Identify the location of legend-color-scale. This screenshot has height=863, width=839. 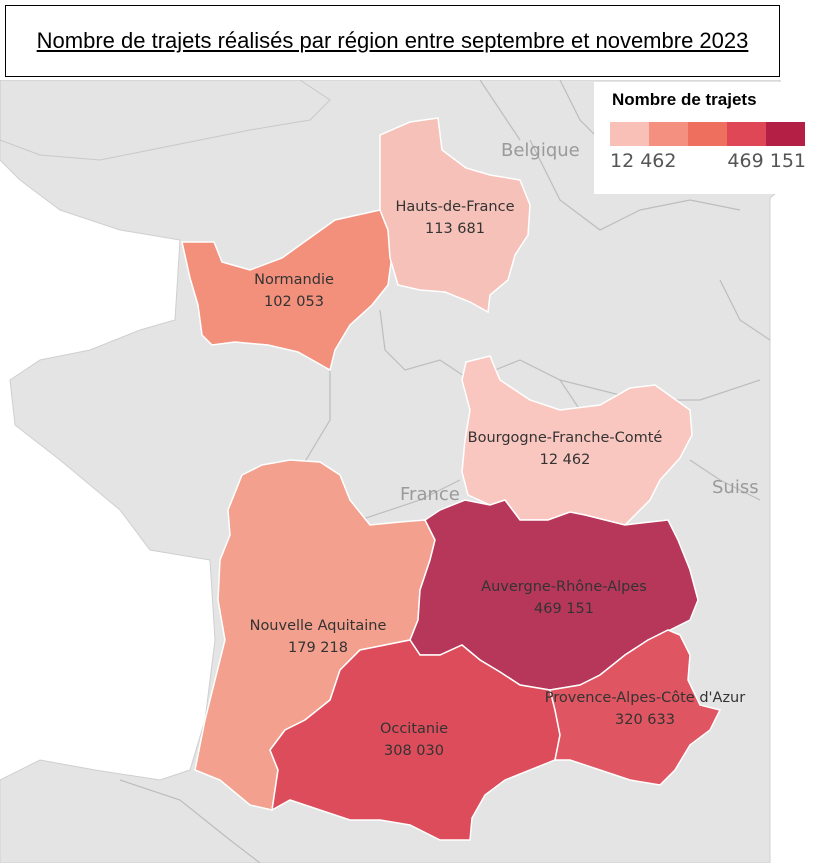
(707, 134).